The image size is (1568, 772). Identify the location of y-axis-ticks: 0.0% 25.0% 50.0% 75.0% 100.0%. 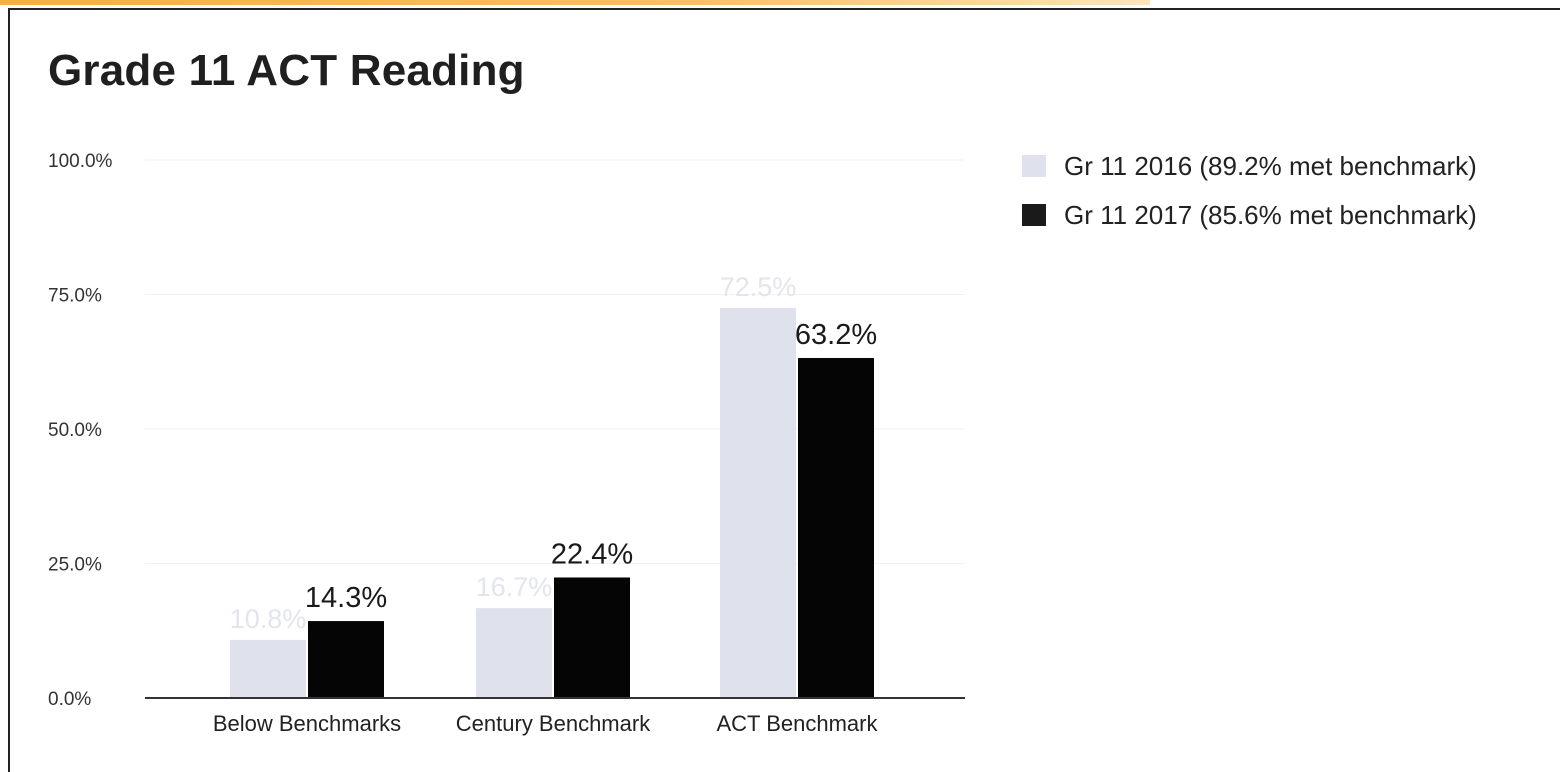
(80, 430).